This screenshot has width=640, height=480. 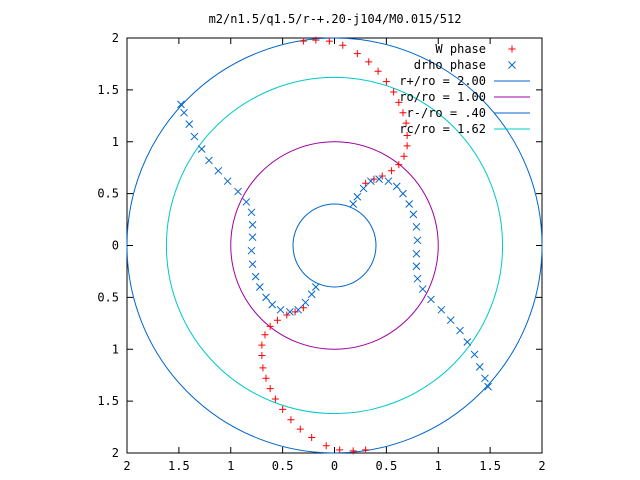 What do you see at coordinates (450, 65) in the screenshot?
I see `legend-label-1: drho phase` at bounding box center [450, 65].